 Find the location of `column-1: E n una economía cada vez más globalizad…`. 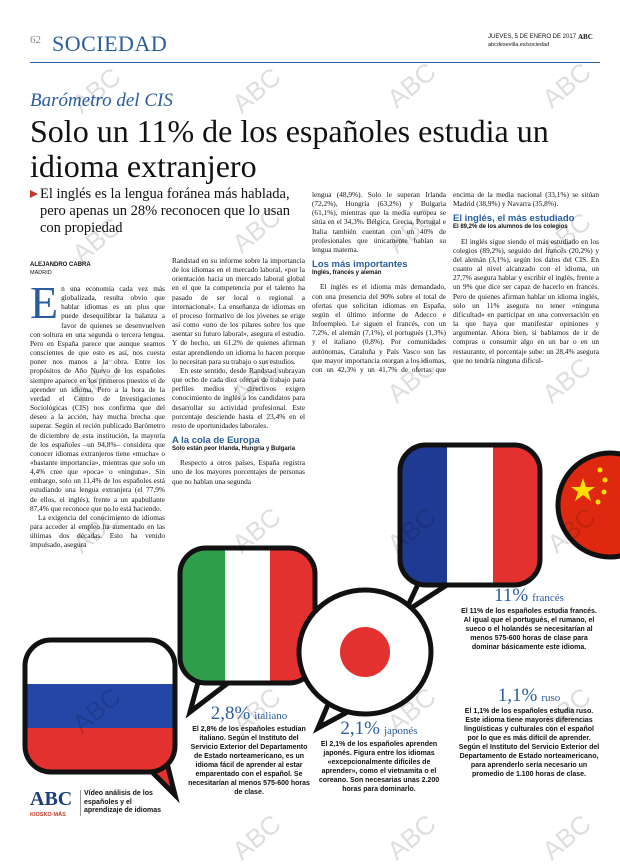

column-1: E n una economía cada vez más globalizad… is located at coordinates (97, 434).